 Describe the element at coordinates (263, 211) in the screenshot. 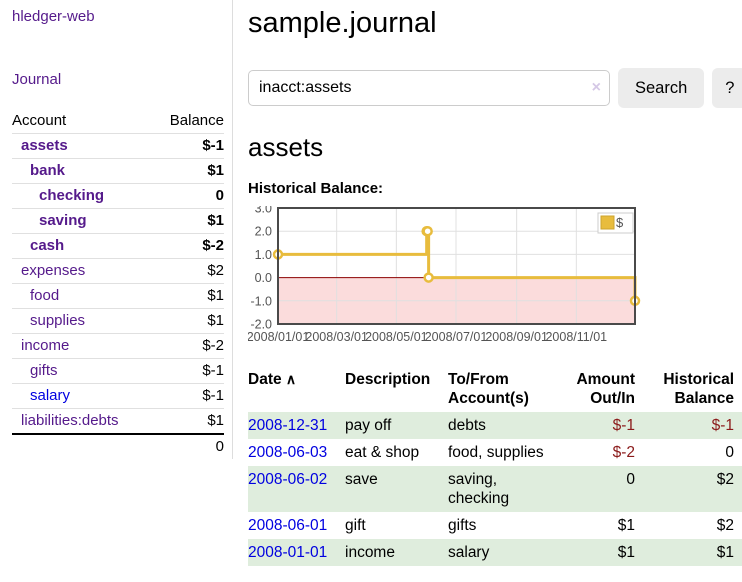

I see `y-tick-label: 3.0` at that location.